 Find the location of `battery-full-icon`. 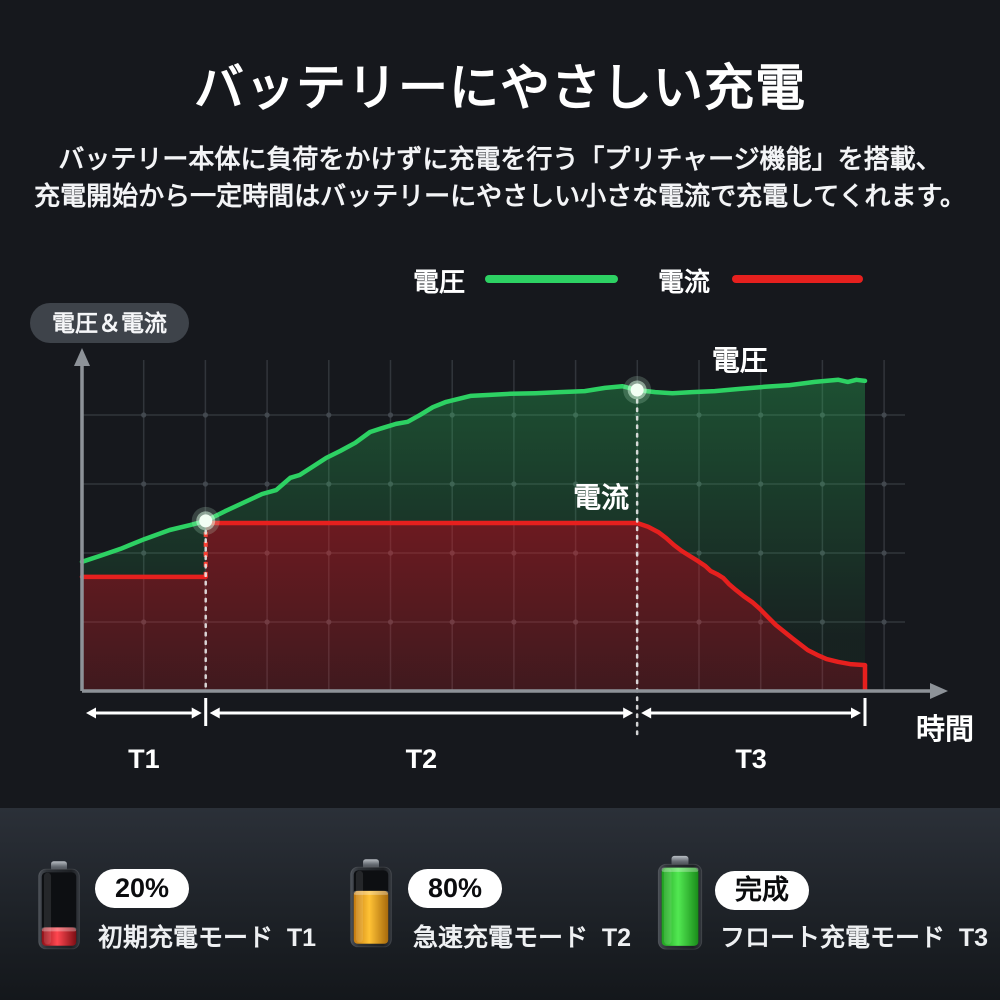

battery-full-icon is located at coordinates (680, 902).